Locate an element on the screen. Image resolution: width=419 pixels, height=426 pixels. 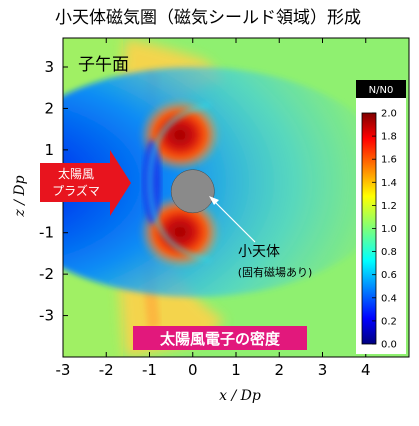
y-tick-label: -1 is located at coordinates (46, 233).